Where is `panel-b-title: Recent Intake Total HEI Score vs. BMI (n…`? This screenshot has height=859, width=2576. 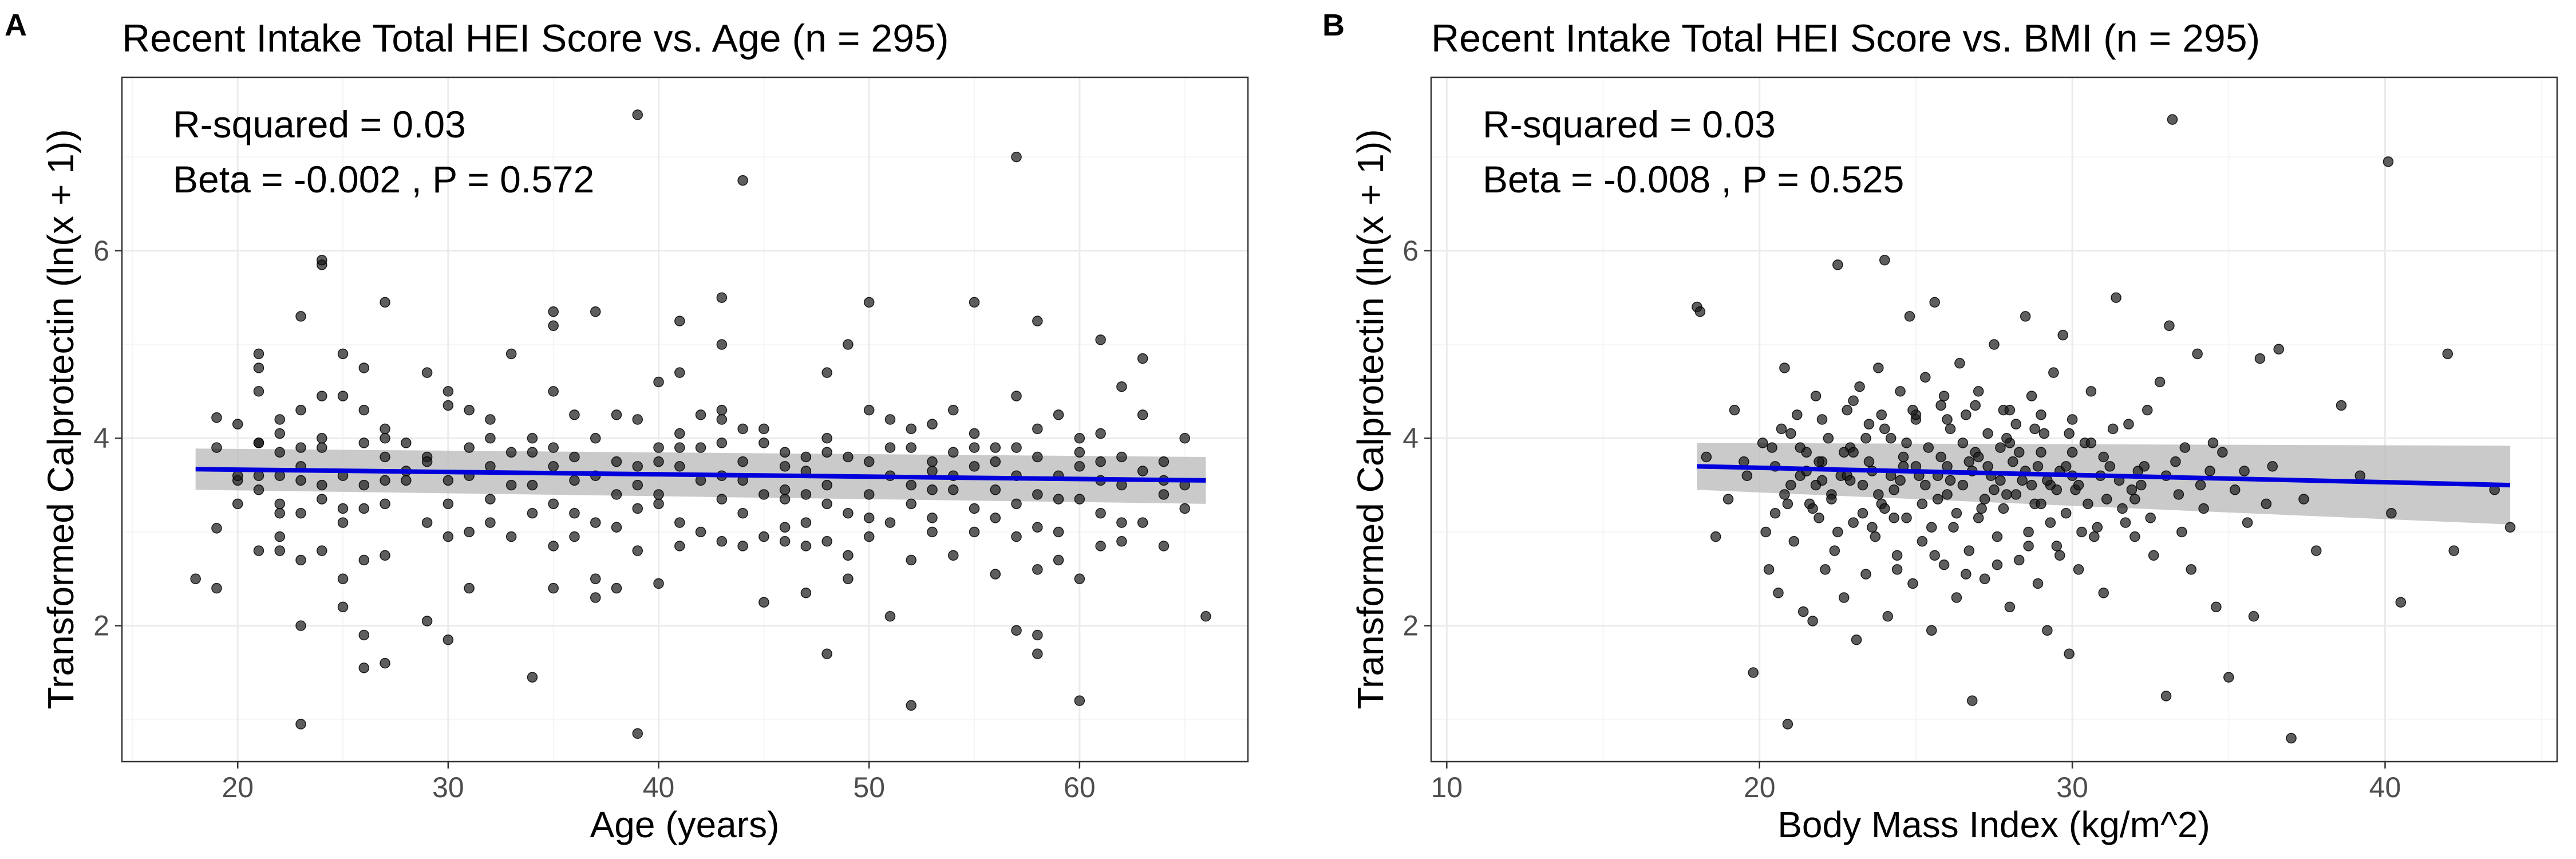
panel-b-title: Recent Intake Total HEI Score vs. BMI (n… is located at coordinates (1845, 38).